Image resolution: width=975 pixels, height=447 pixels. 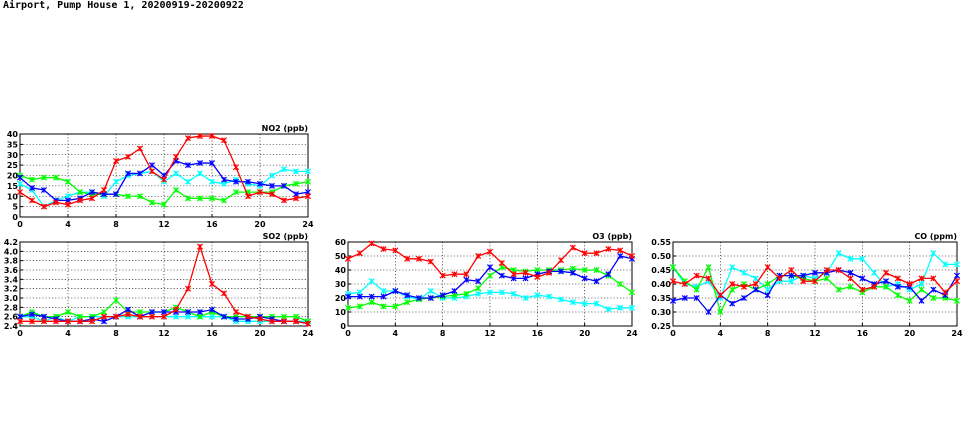 What do you see at coordinates (11, 251) in the screenshot?
I see `so2-ytick-label: 4.0` at bounding box center [11, 251].